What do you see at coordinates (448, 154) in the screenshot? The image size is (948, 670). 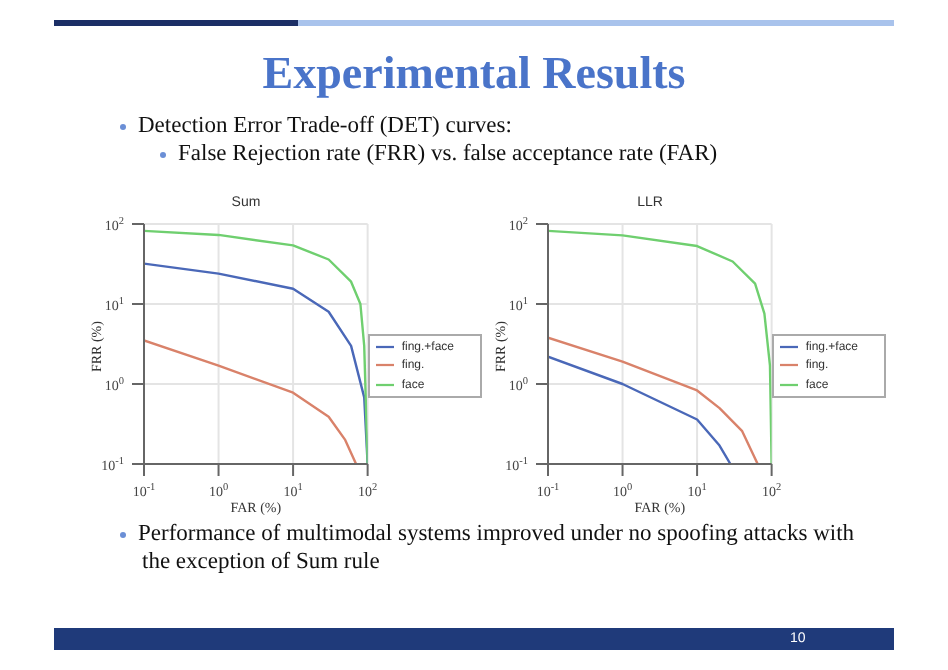 I see `text: False Rejection rate (FRR) vs. false acceptance rate (FAR)` at bounding box center [448, 154].